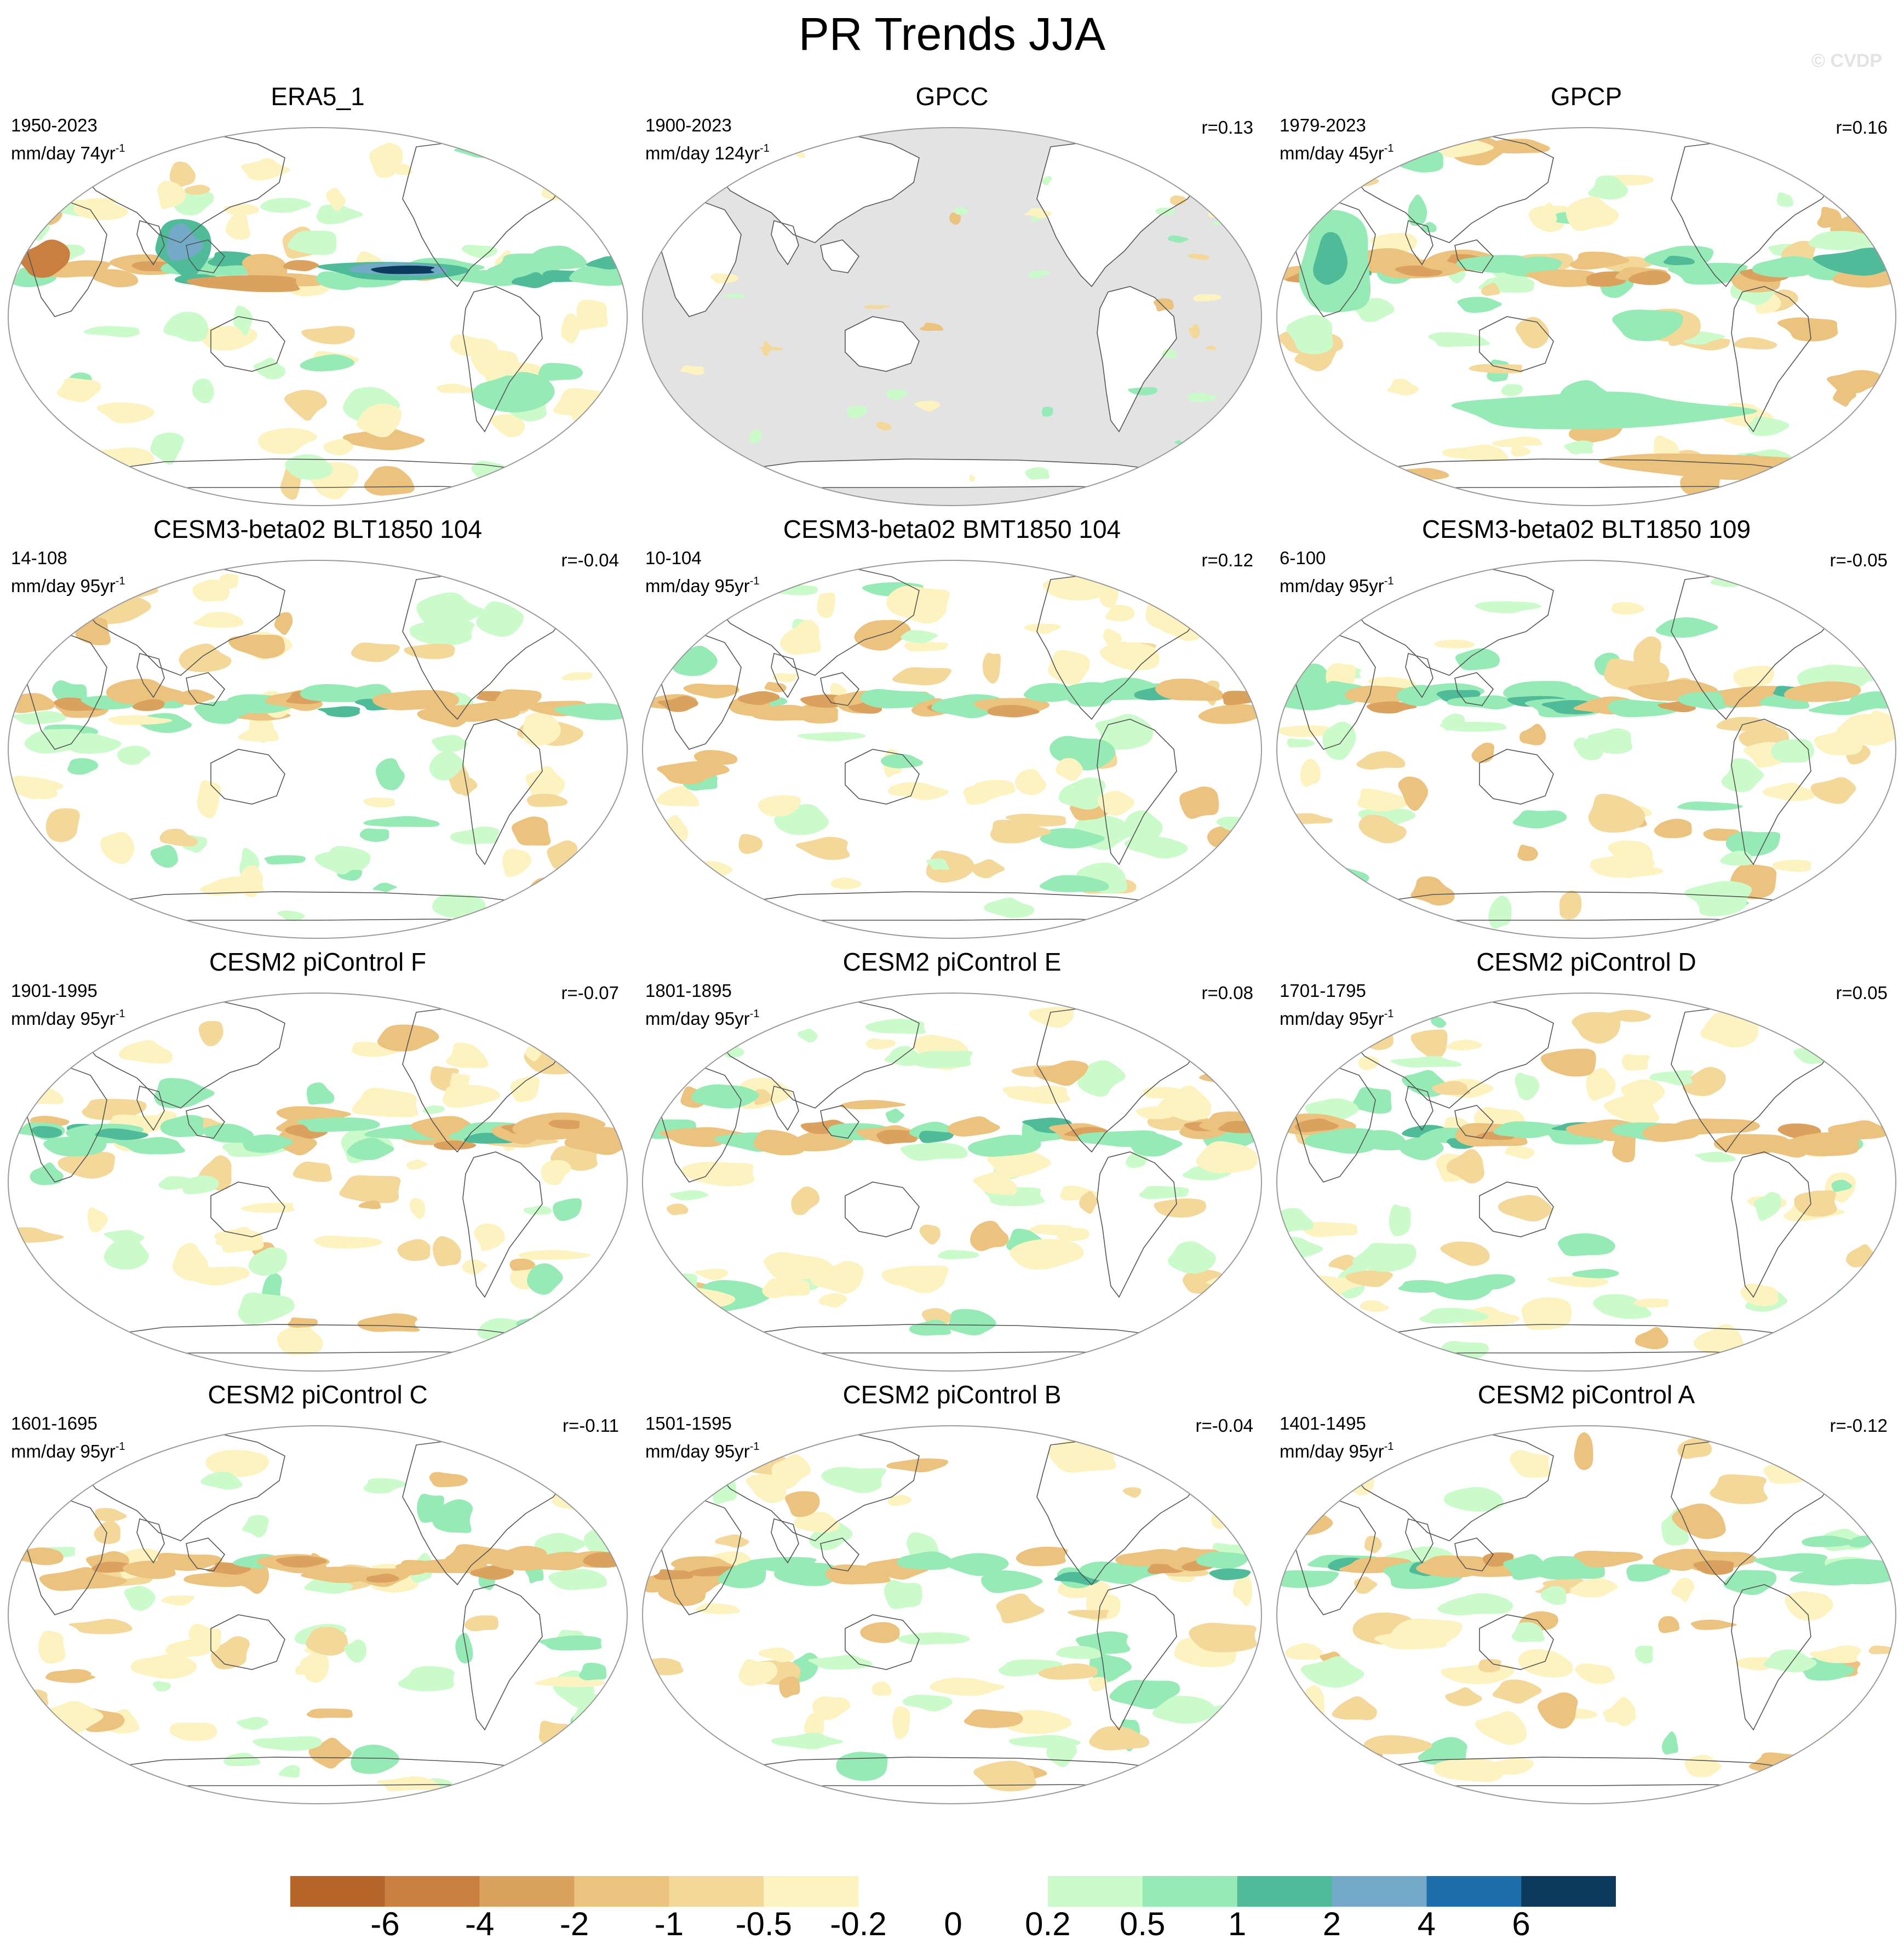  I want to click on map-background, so click(952, 1615).